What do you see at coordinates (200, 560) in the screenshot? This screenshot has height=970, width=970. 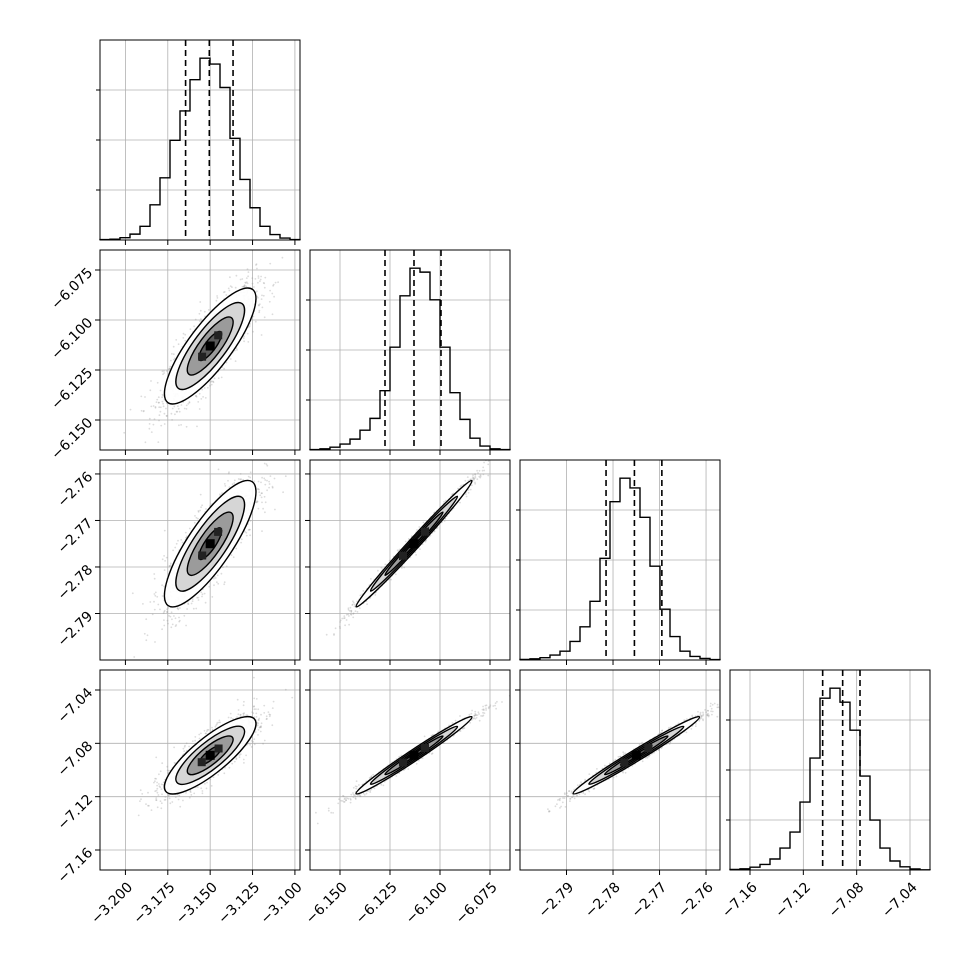 I see `panel-frame` at bounding box center [200, 560].